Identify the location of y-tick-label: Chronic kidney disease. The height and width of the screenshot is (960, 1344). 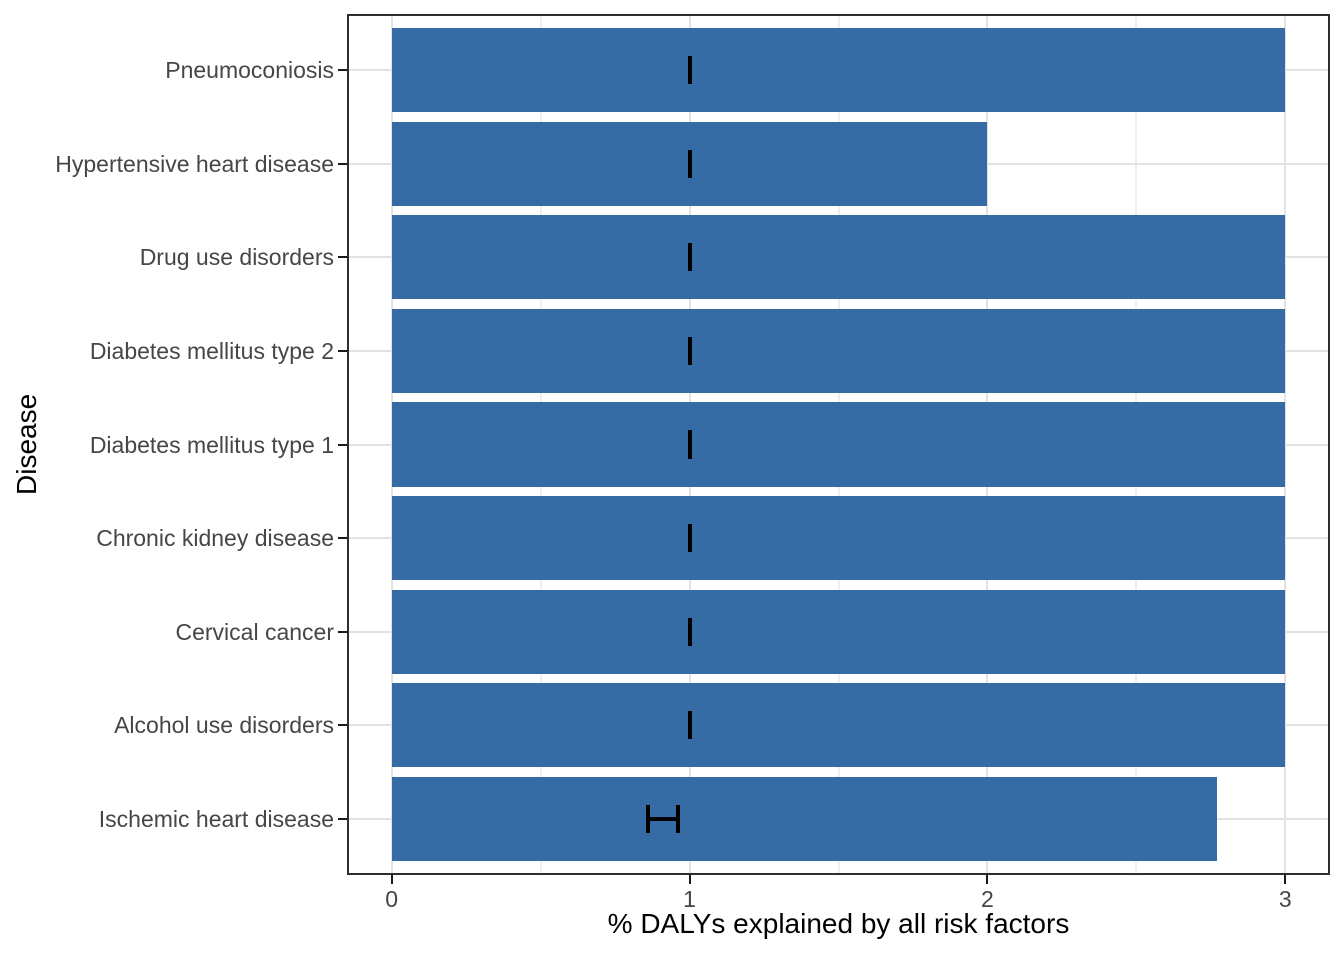
(215, 538).